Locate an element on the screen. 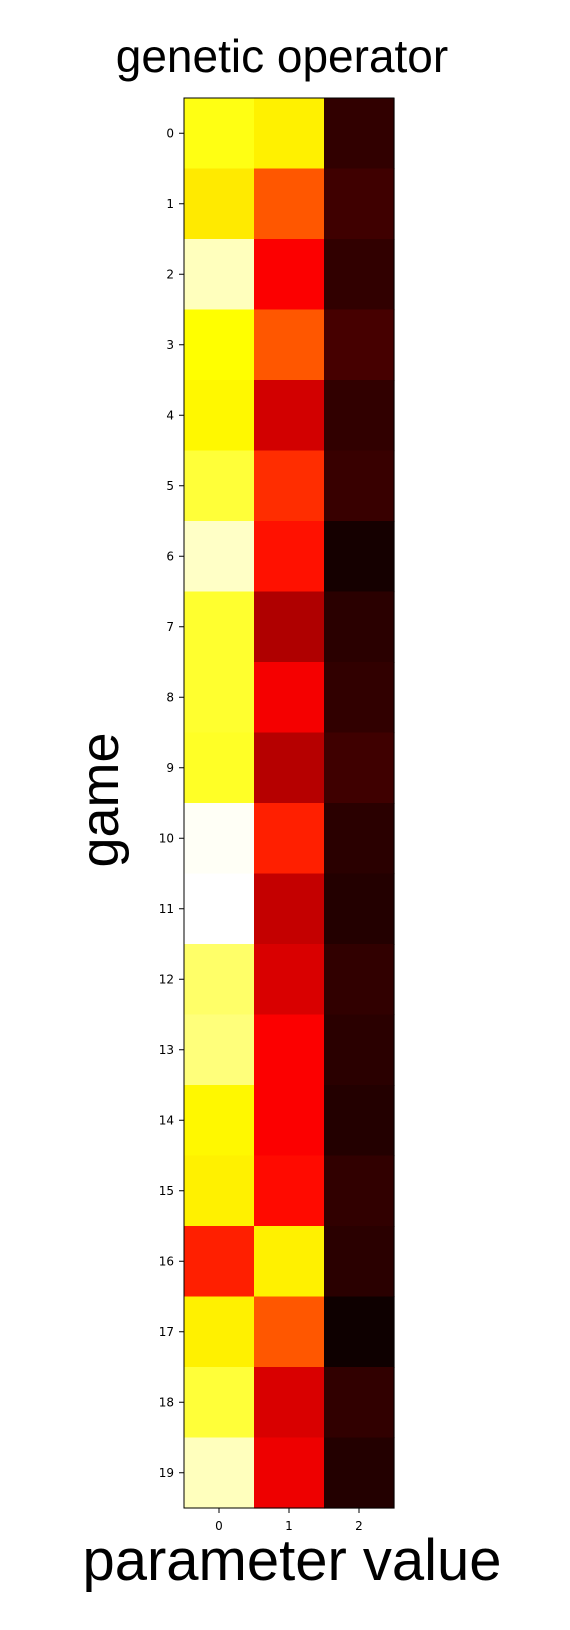 The image size is (570, 1630). y-tick-label: 6 is located at coordinates (170, 556).